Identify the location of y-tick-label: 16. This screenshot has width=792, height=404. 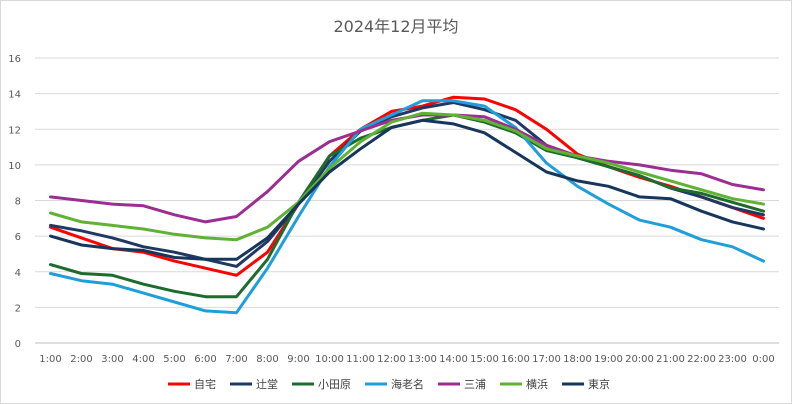
(14, 59).